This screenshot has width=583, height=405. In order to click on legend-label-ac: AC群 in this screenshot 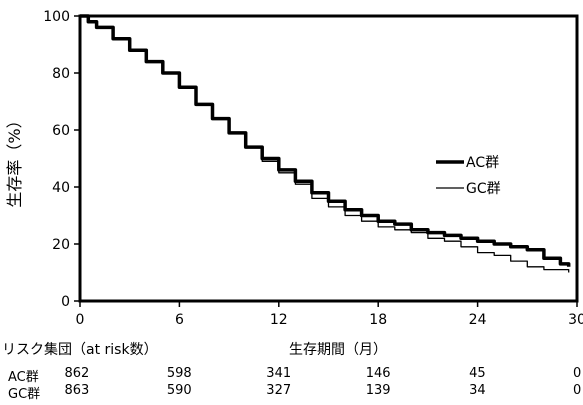, I will do `click(482, 163)`.